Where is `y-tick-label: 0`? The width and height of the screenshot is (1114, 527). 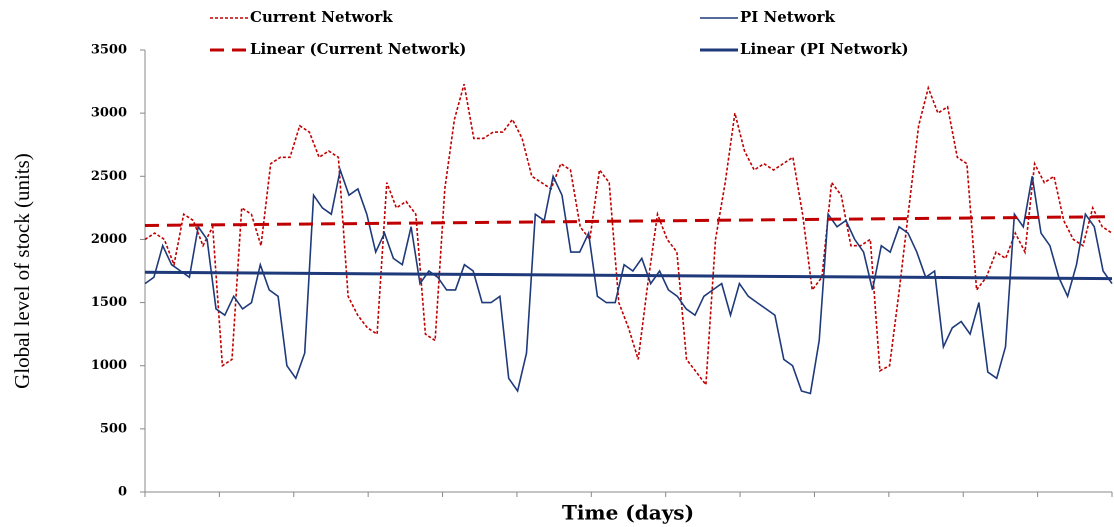 y-tick-label: 0 is located at coordinates (122, 492).